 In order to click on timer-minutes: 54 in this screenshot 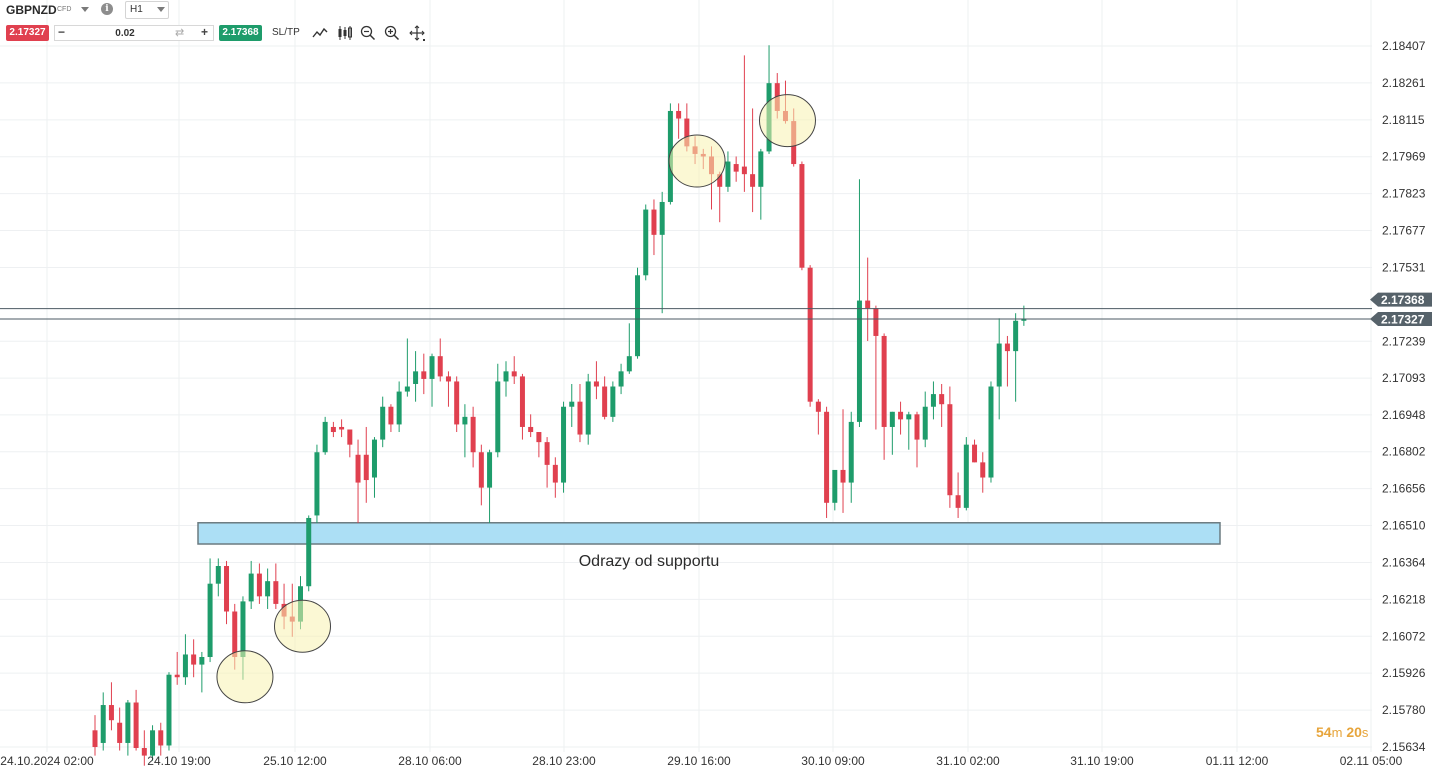, I will do `click(1324, 732)`.